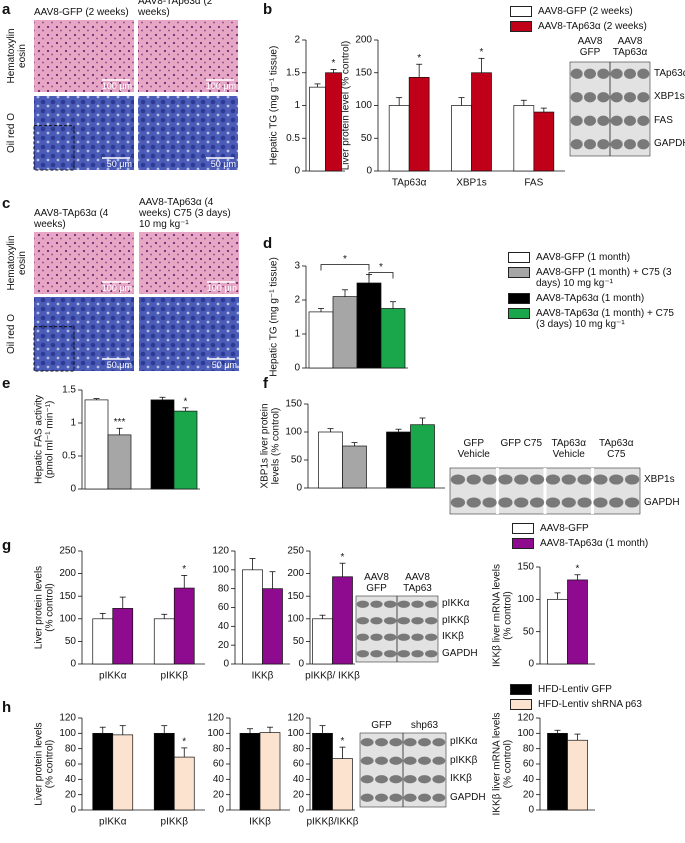 The image size is (685, 843). I want to click on legend-entry: HFD-Lentiv GFP, so click(595, 689).